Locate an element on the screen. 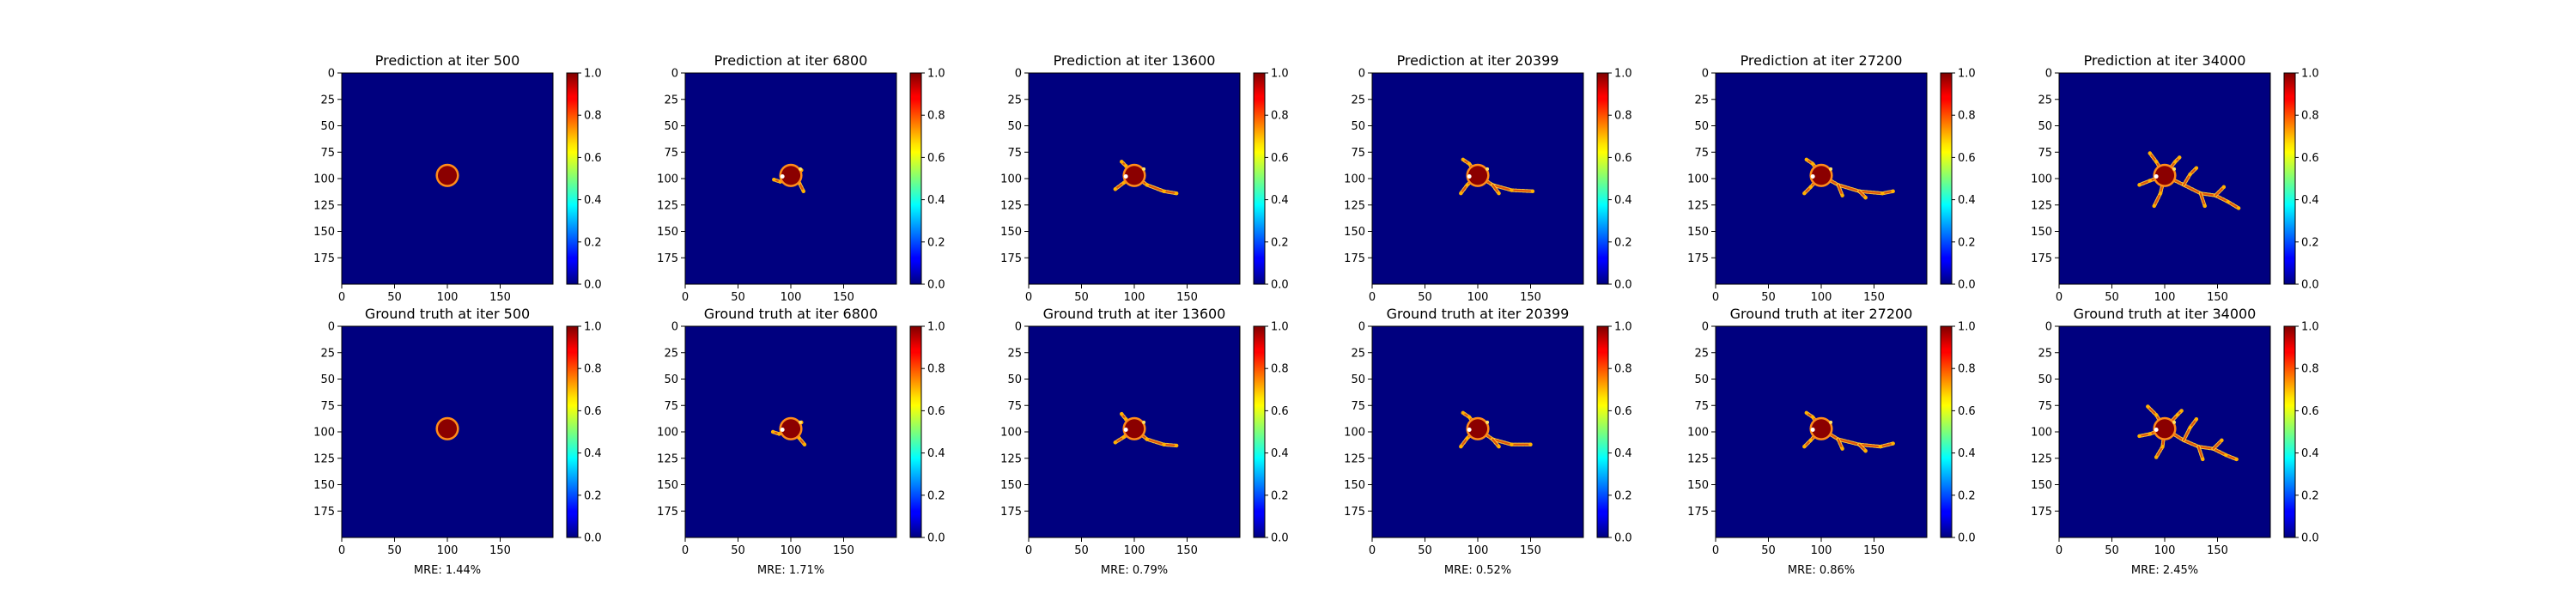  dendrite-branch is located at coordinates (2201, 191).